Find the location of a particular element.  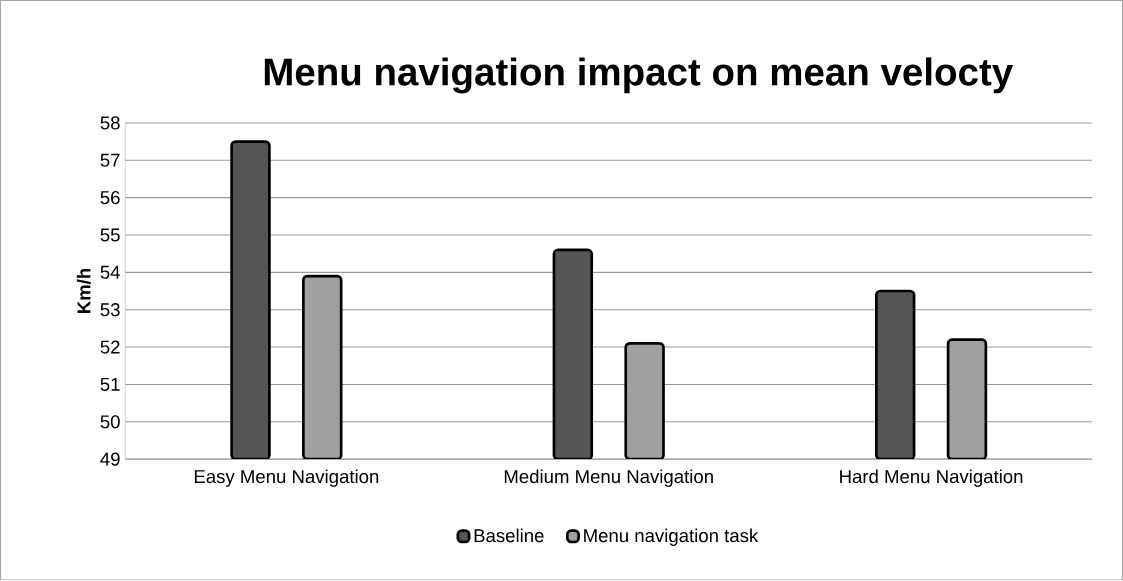

x-tick-label: Hard Menu Navigation is located at coordinates (931, 478).